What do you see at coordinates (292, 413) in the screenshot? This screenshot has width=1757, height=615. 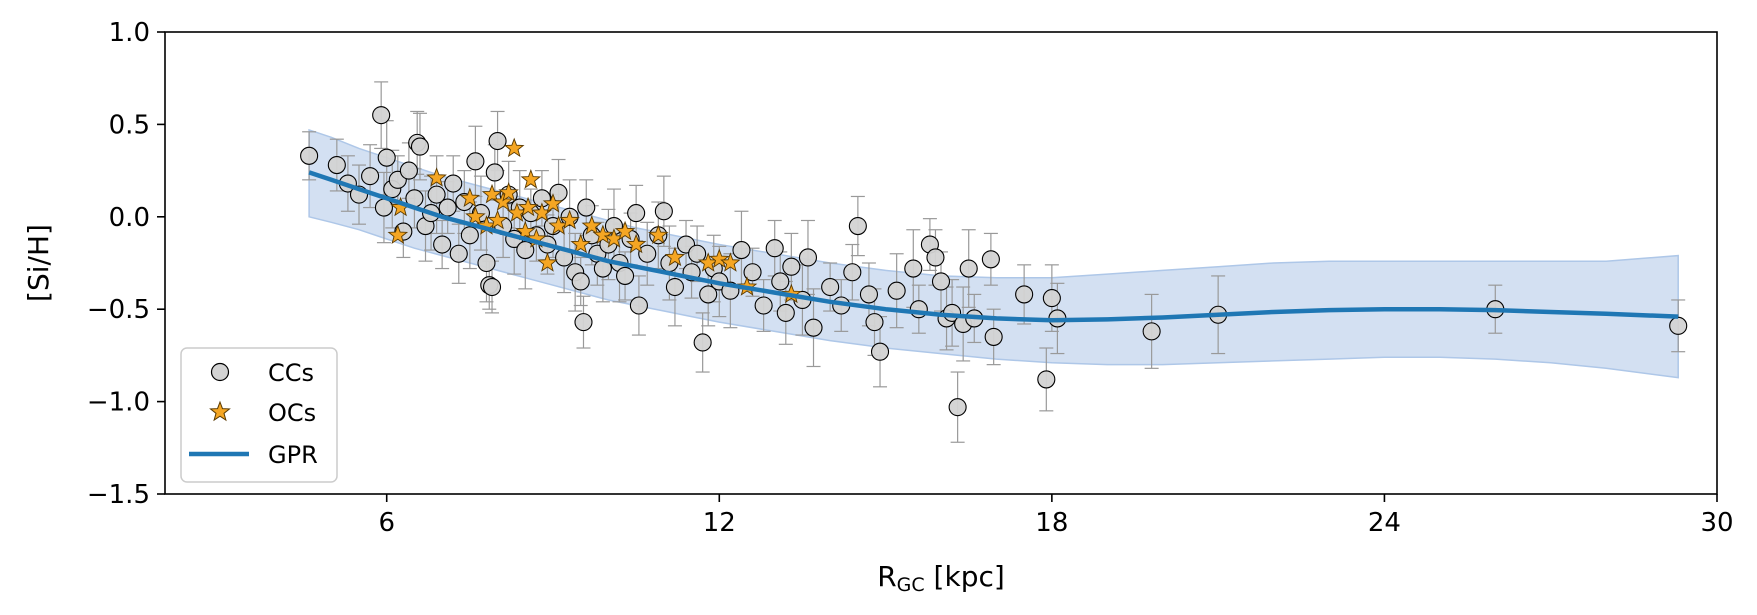 I see `legend-oc-label: OCs` at bounding box center [292, 413].